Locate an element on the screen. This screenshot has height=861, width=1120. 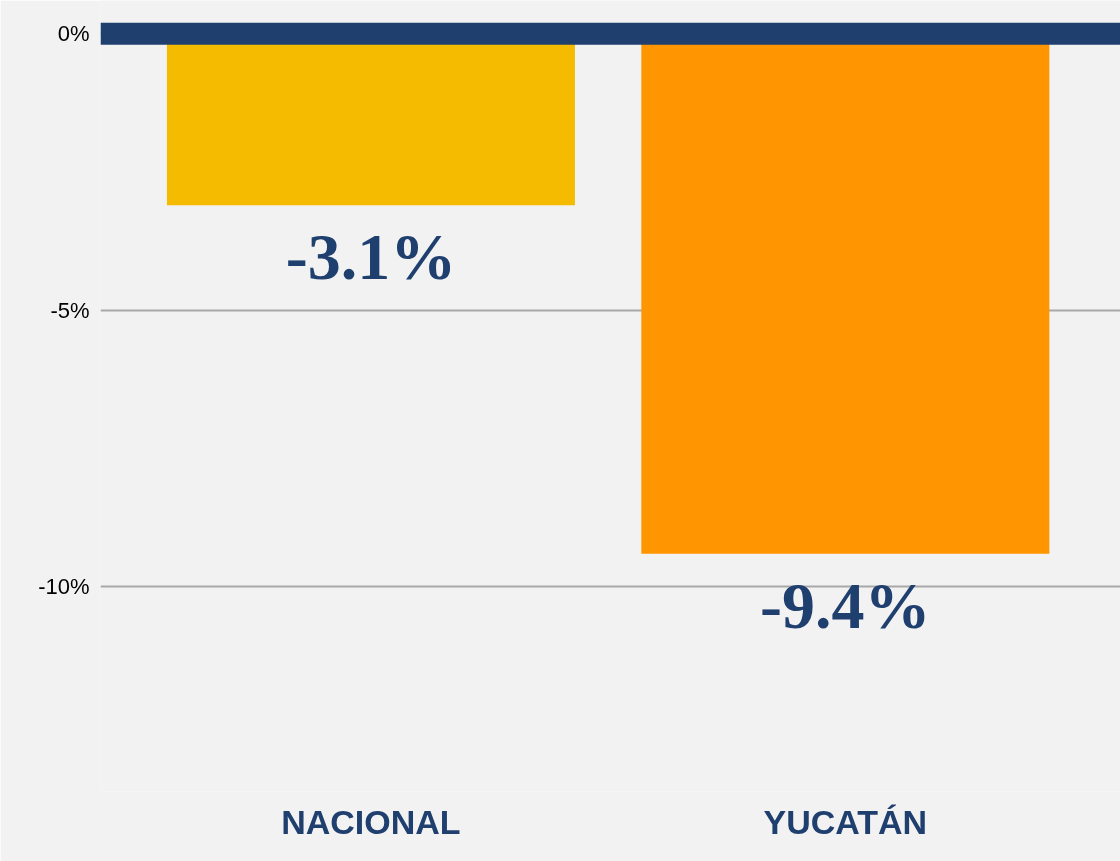
data-label: -3.1% is located at coordinates (371, 257).